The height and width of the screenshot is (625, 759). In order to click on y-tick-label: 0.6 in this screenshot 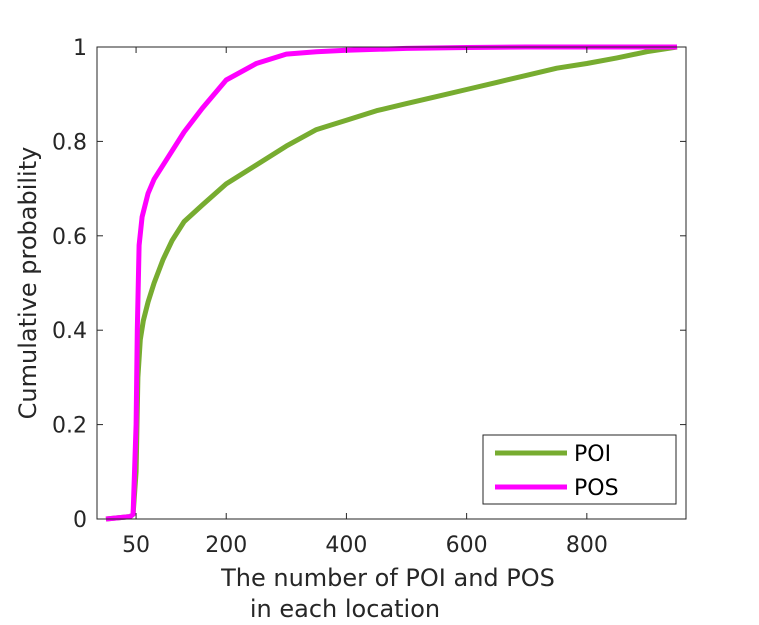, I will do `click(69, 237)`.